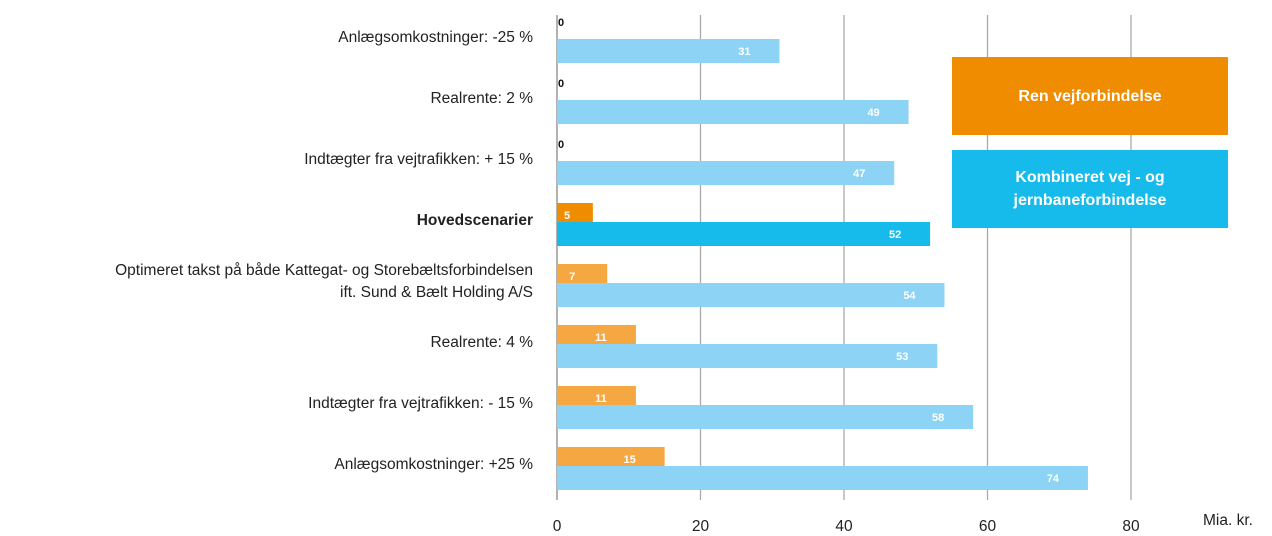 This screenshot has height=536, width=1272. Describe the element at coordinates (567, 216) in the screenshot. I see `value-label: 5` at that location.